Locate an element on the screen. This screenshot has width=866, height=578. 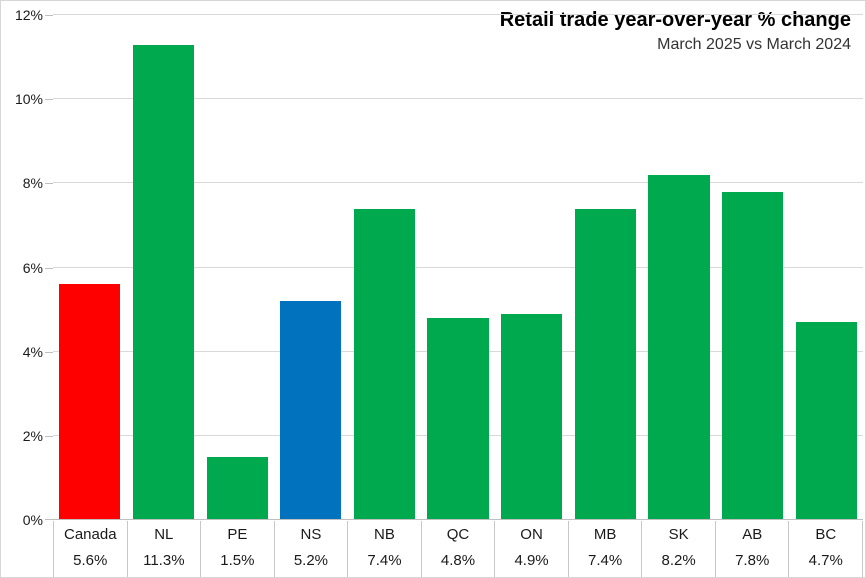
value-label-qc: 4.8% is located at coordinates (458, 561).